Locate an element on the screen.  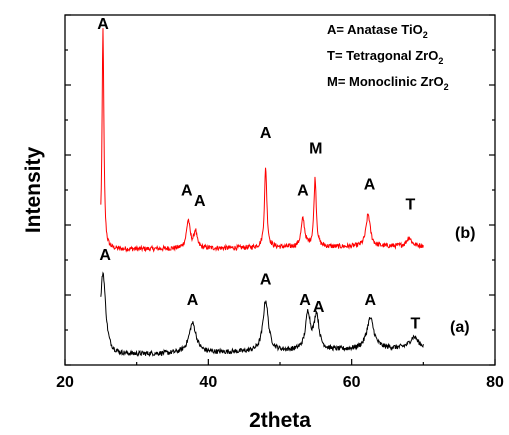
x-tick-label: 80 is located at coordinates (495, 382).